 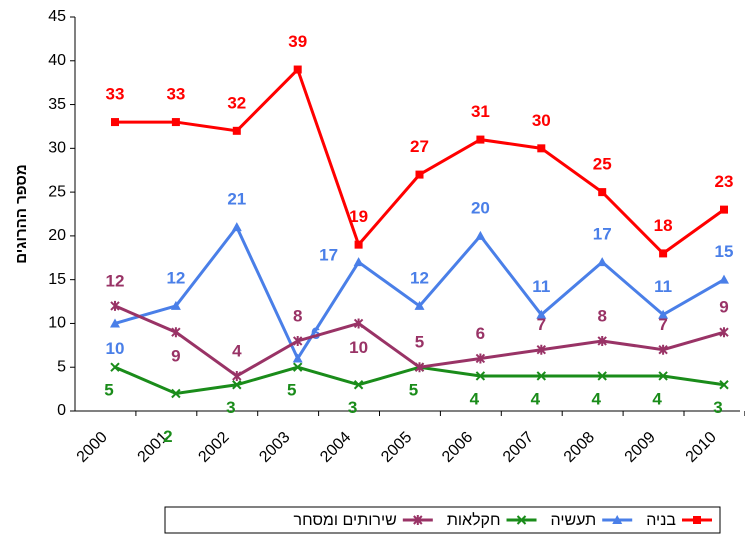 What do you see at coordinates (480, 333) in the screenshot?
I see `data-label: 6` at bounding box center [480, 333].